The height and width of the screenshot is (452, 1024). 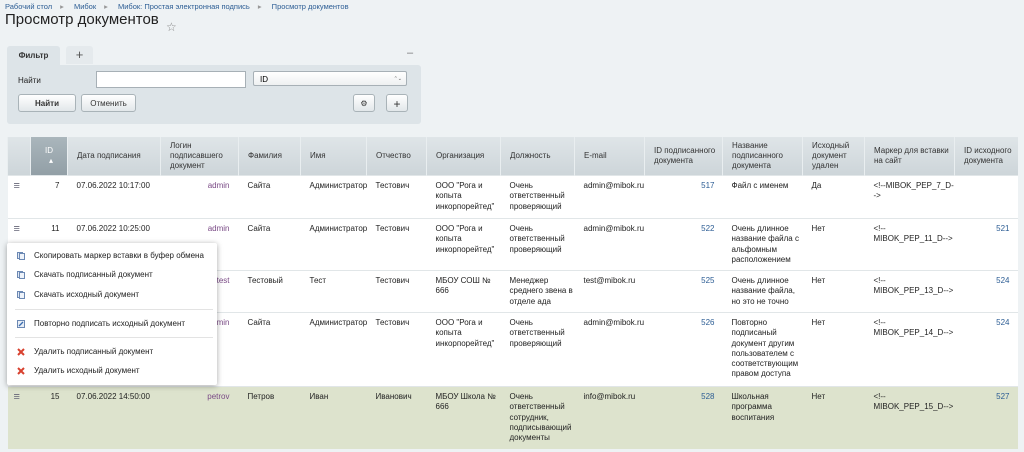 What do you see at coordinates (49, 197) in the screenshot?
I see `table-cell: 7` at bounding box center [49, 197].